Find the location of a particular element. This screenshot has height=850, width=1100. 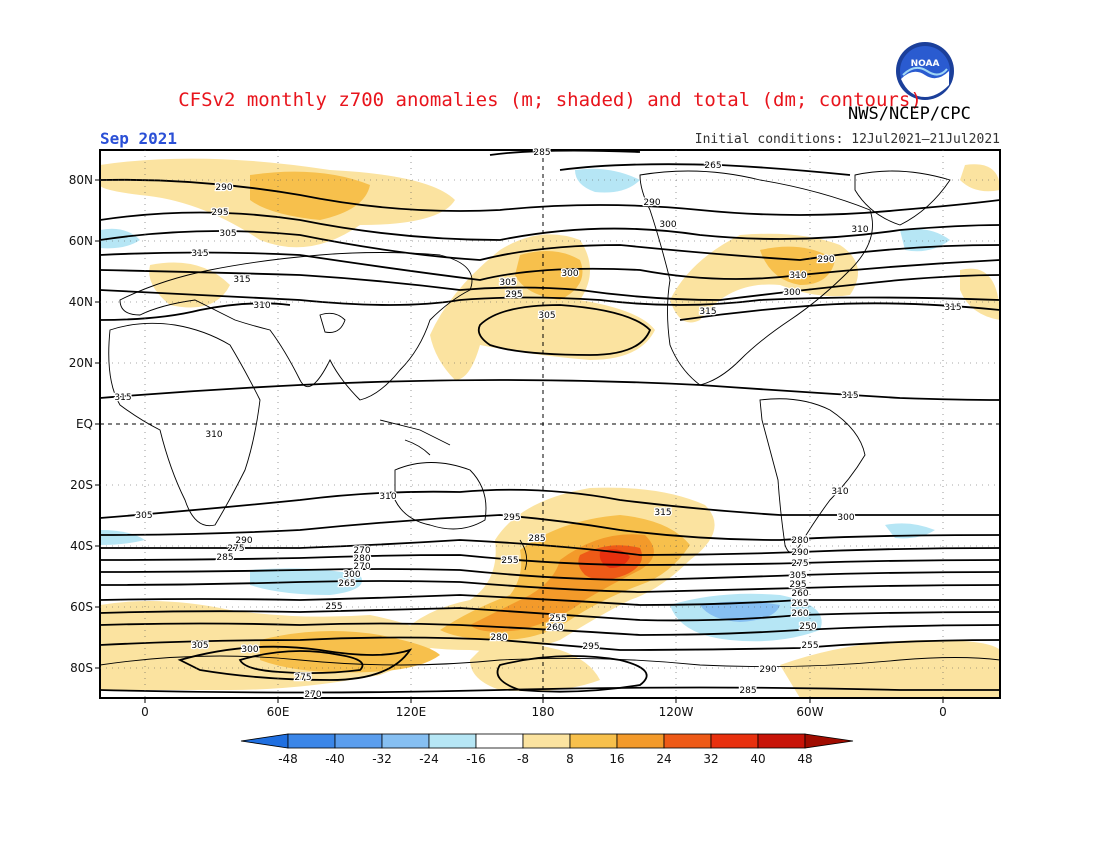

lat-label: 60N is located at coordinates (80, 241).